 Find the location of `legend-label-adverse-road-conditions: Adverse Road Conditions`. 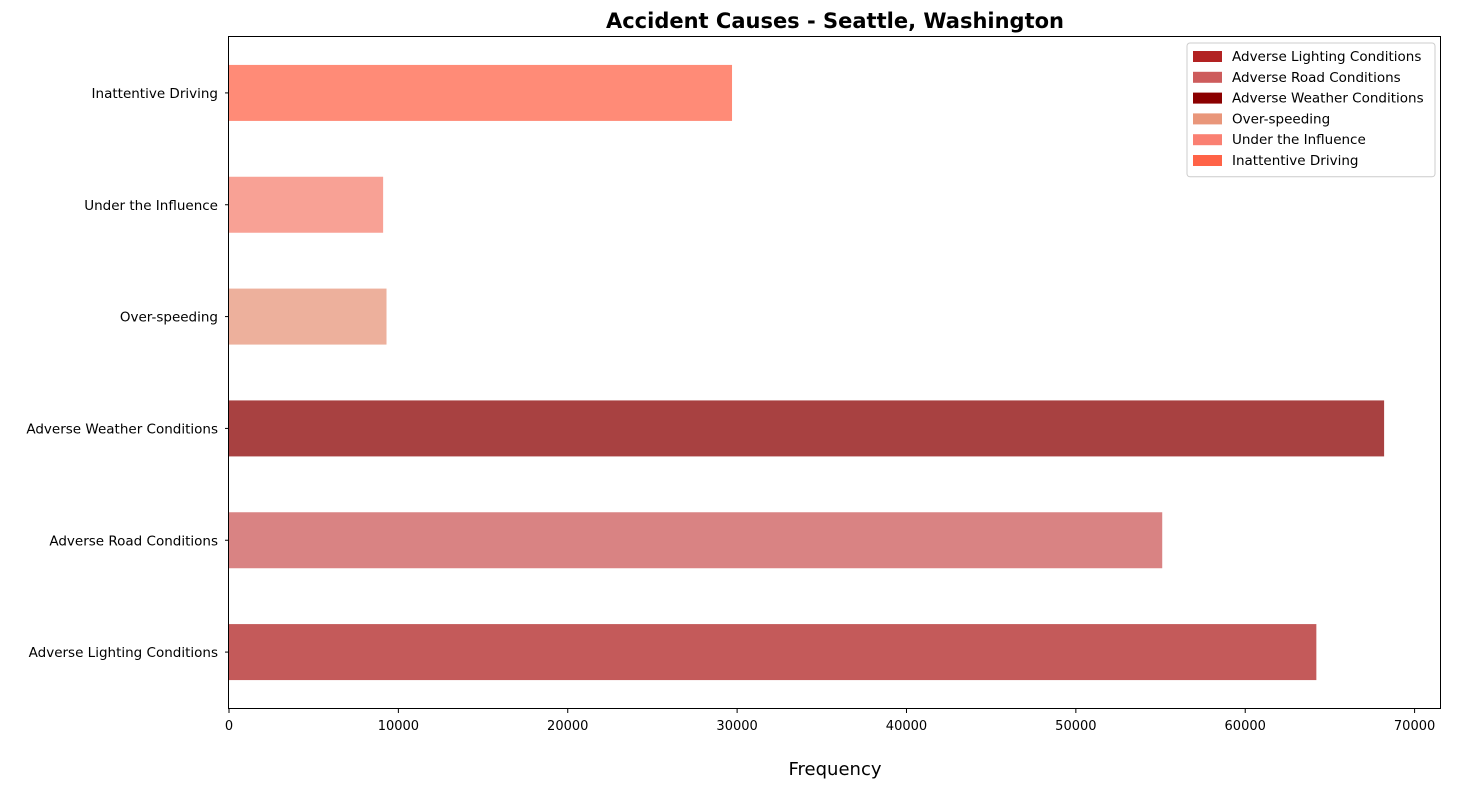

legend-label-adverse-road-conditions: Adverse Road Conditions is located at coordinates (1316, 78).